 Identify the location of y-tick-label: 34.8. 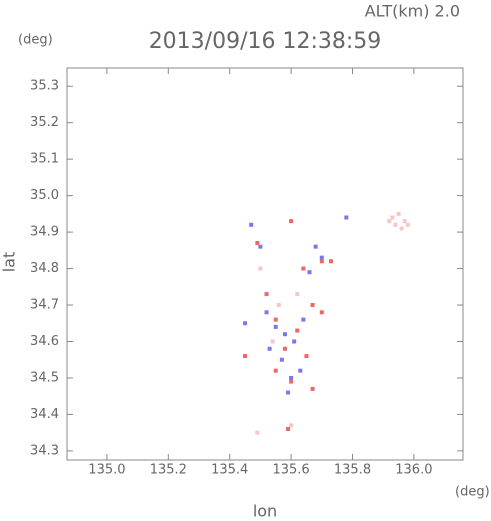
(44, 268).